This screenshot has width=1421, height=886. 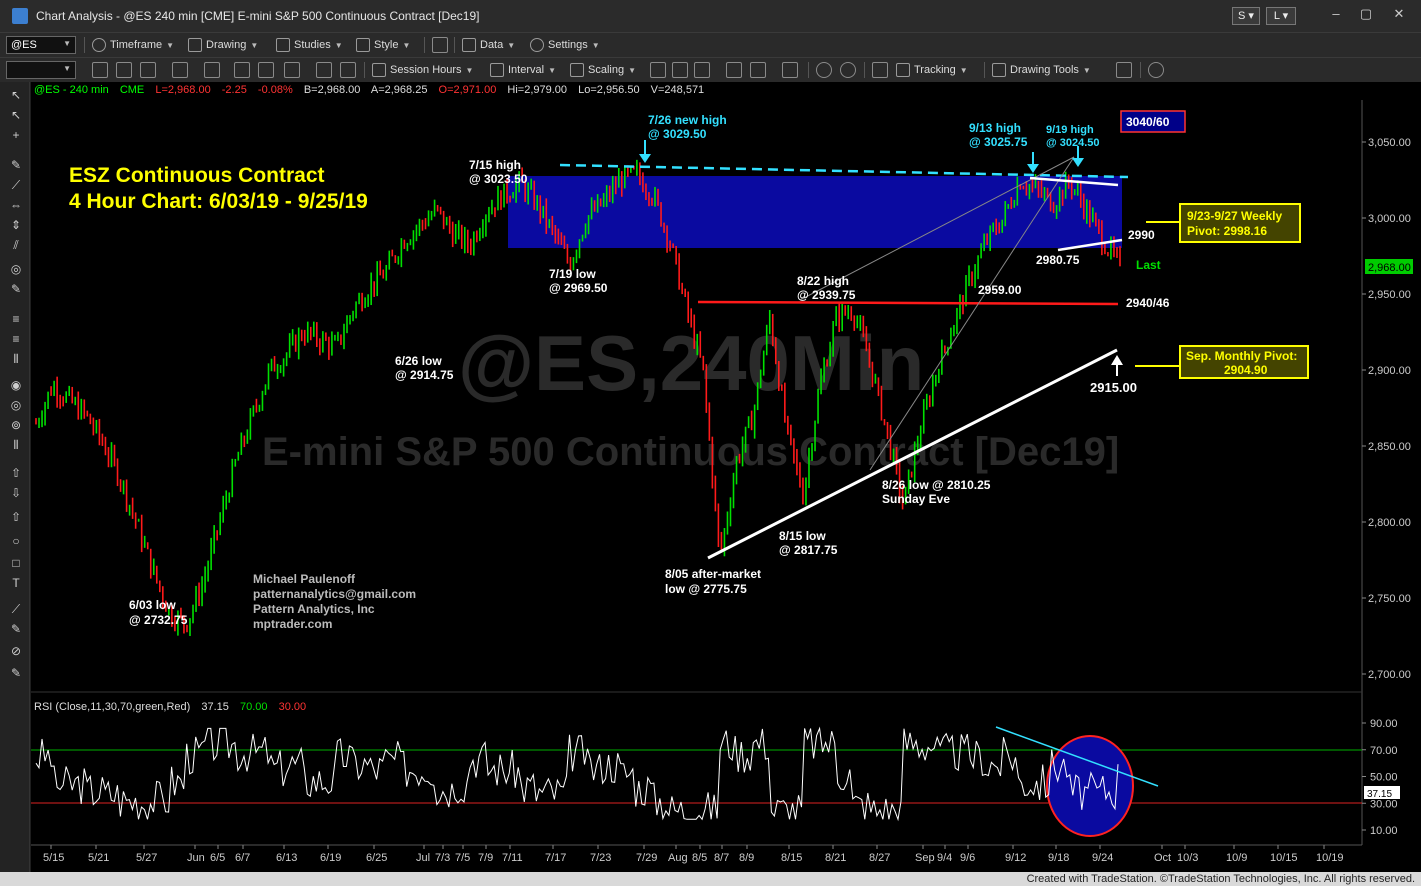 What do you see at coordinates (334, 594) in the screenshot?
I see `author-email: patternanalytics@gmail.com` at bounding box center [334, 594].